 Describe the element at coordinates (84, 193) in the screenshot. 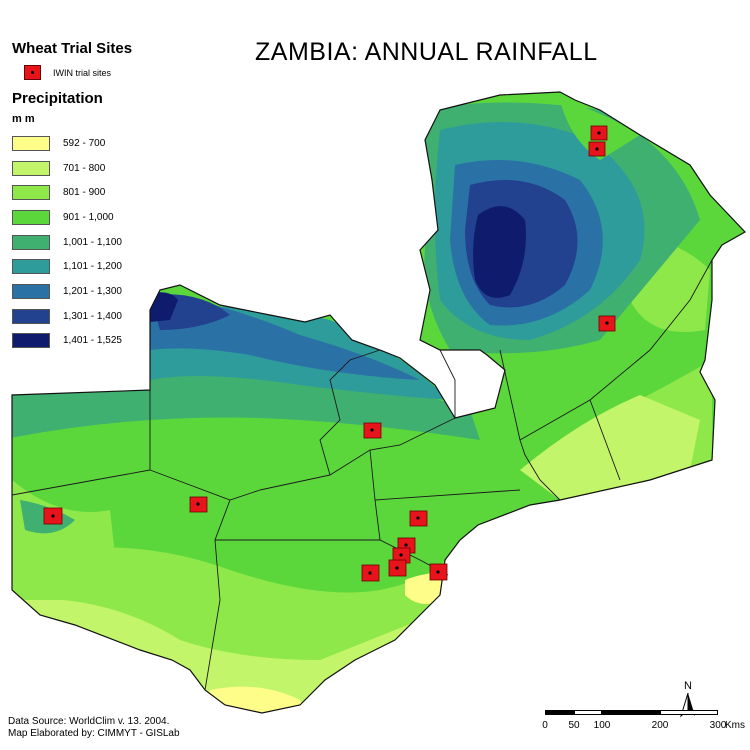

I see `legend-class-label: 801 - 900` at that location.